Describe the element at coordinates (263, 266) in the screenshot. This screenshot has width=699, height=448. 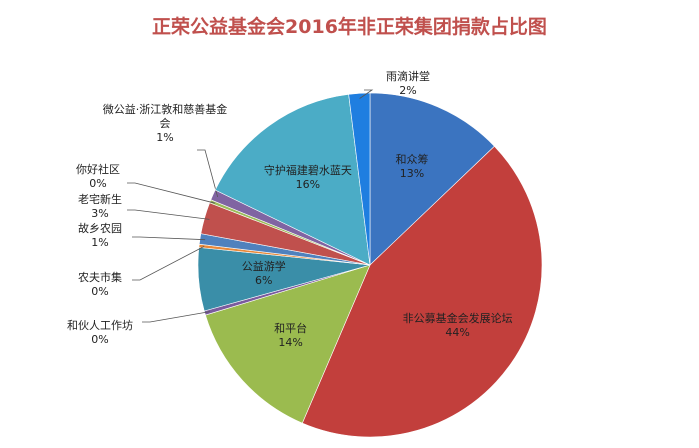
I see `label-text: 公益游学` at that location.